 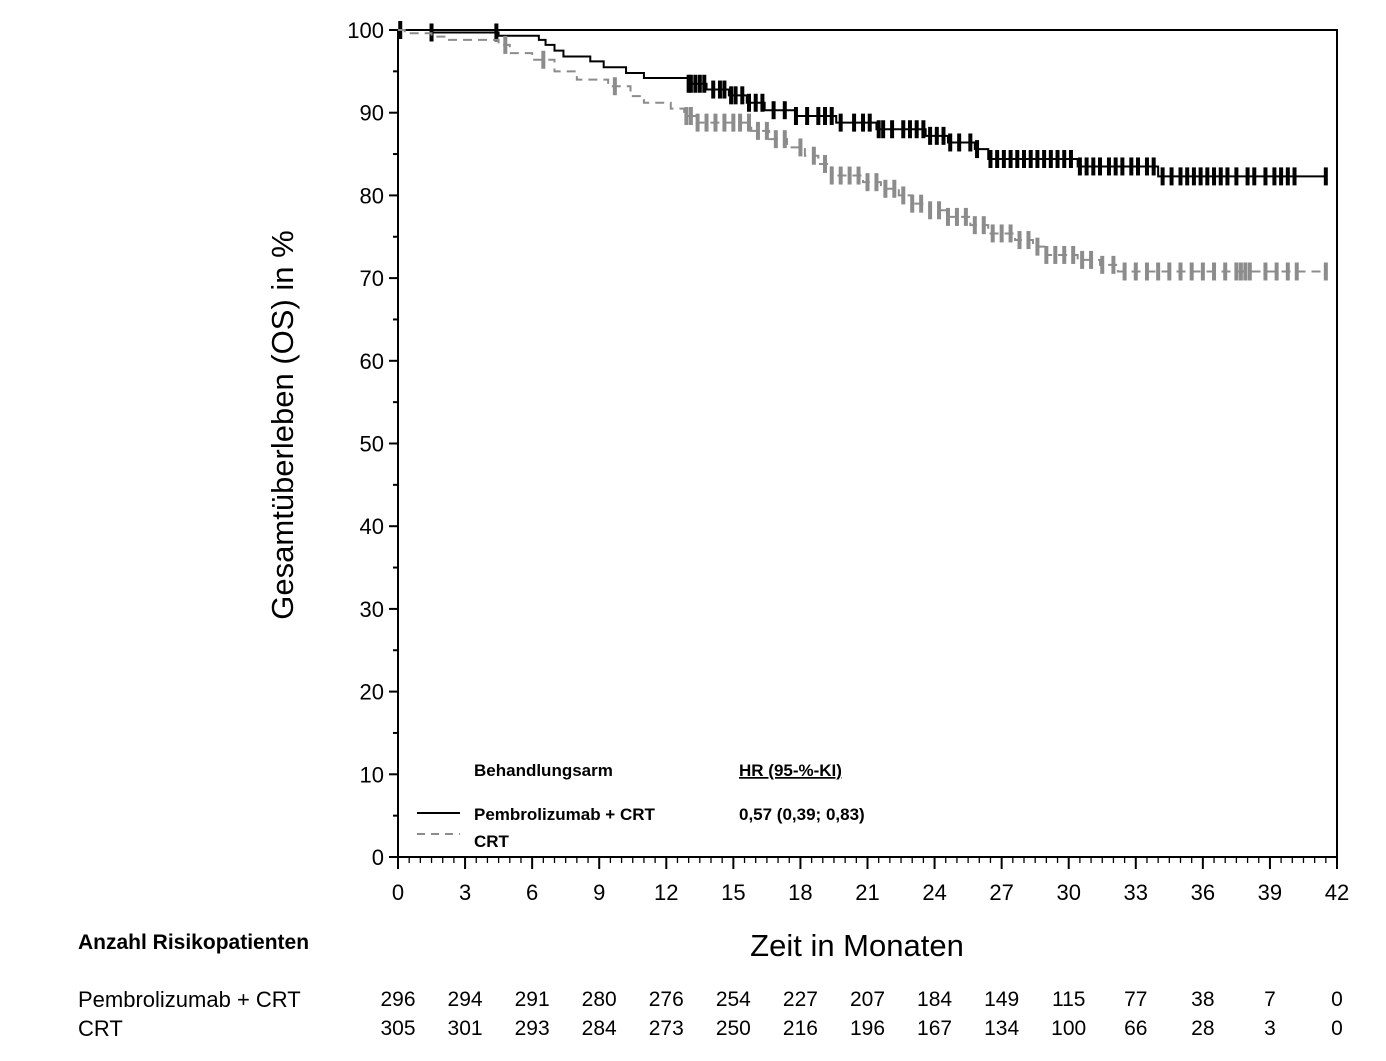 I want to click on x-tick-label: 6, so click(x=532, y=892).